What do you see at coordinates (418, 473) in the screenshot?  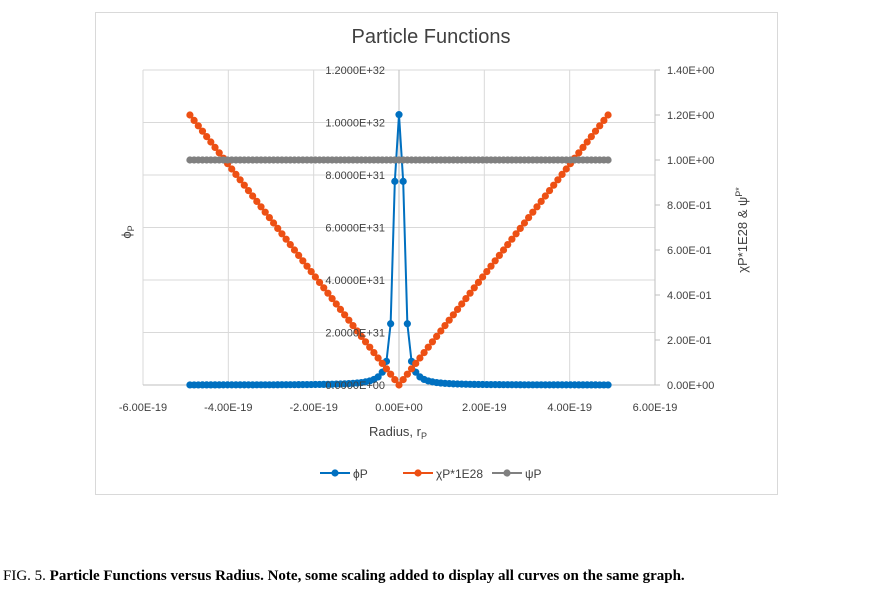 I see `legend-marker-chi` at bounding box center [418, 473].